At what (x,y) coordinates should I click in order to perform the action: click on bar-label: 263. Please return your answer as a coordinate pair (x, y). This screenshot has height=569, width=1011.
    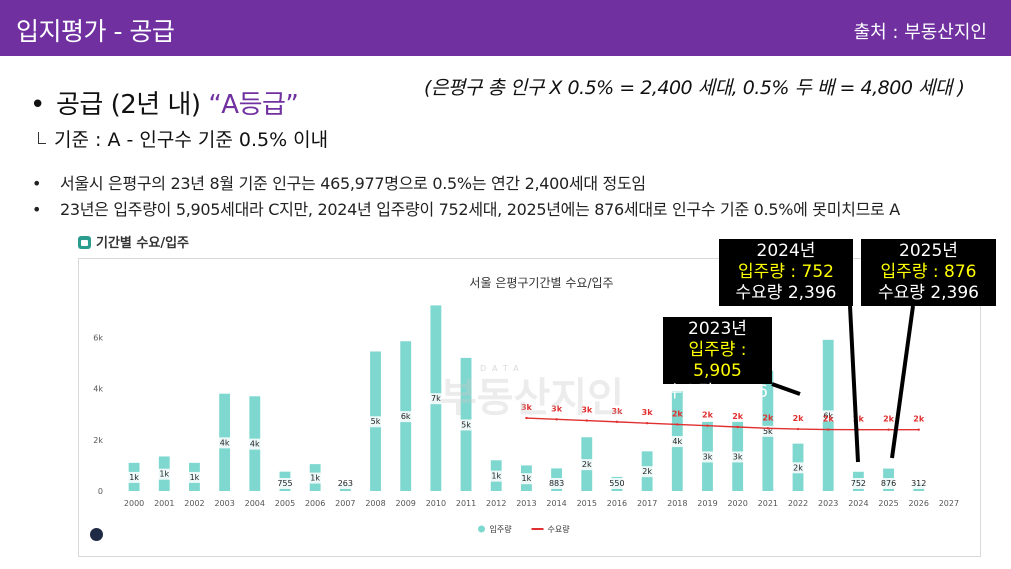
    Looking at the image, I should click on (345, 483).